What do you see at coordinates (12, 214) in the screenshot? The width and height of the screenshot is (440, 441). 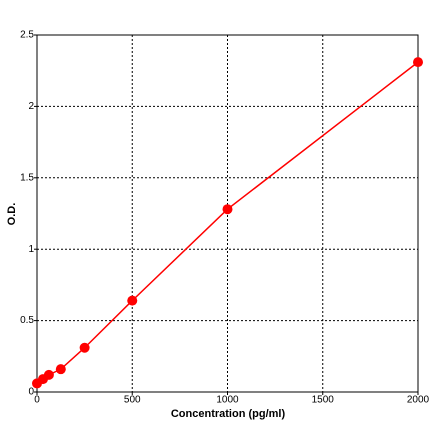 I see `y-axis-label: O.D.` at bounding box center [12, 214].